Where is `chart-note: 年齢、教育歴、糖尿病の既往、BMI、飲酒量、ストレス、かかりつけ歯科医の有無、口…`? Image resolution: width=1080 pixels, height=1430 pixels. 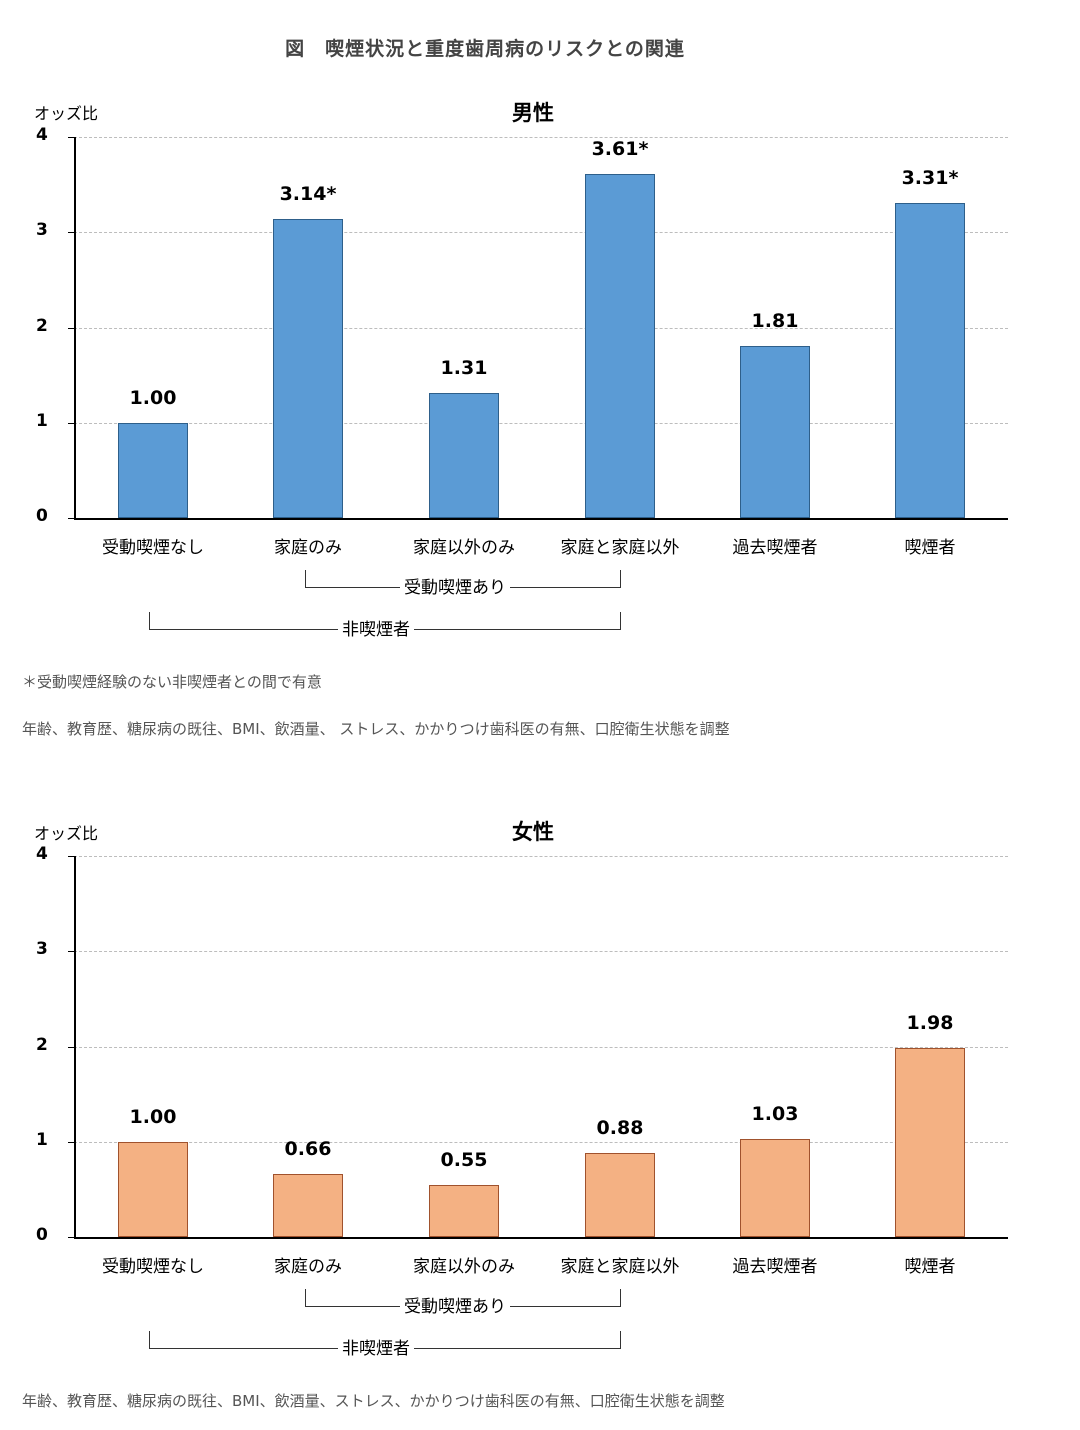
chart-note: 年齢、教育歴、糖尿病の既往、BMI、飲酒量、ストレス、かかりつけ歯科医の有無、口… is located at coordinates (373, 1401).